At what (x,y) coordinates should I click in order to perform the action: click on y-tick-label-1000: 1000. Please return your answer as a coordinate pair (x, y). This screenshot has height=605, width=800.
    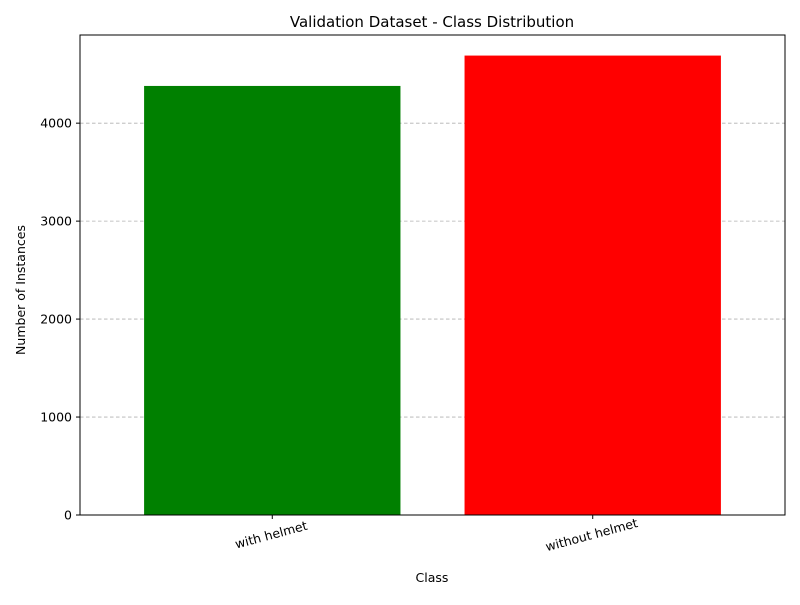
    Looking at the image, I should click on (56, 417).